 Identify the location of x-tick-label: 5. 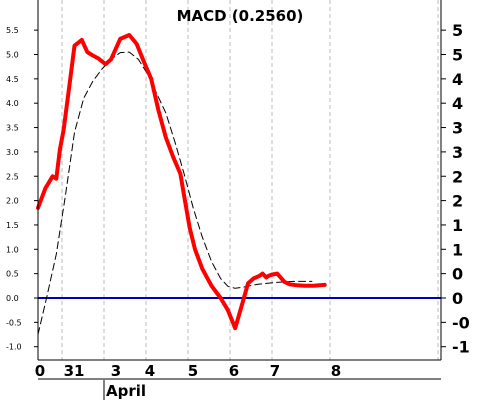
(193, 371).